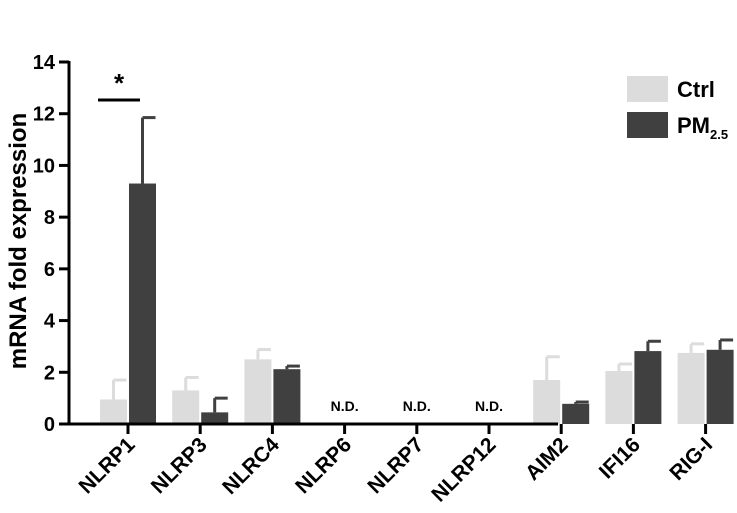  I want to click on y-tick-label-12: 12, so click(44, 115).